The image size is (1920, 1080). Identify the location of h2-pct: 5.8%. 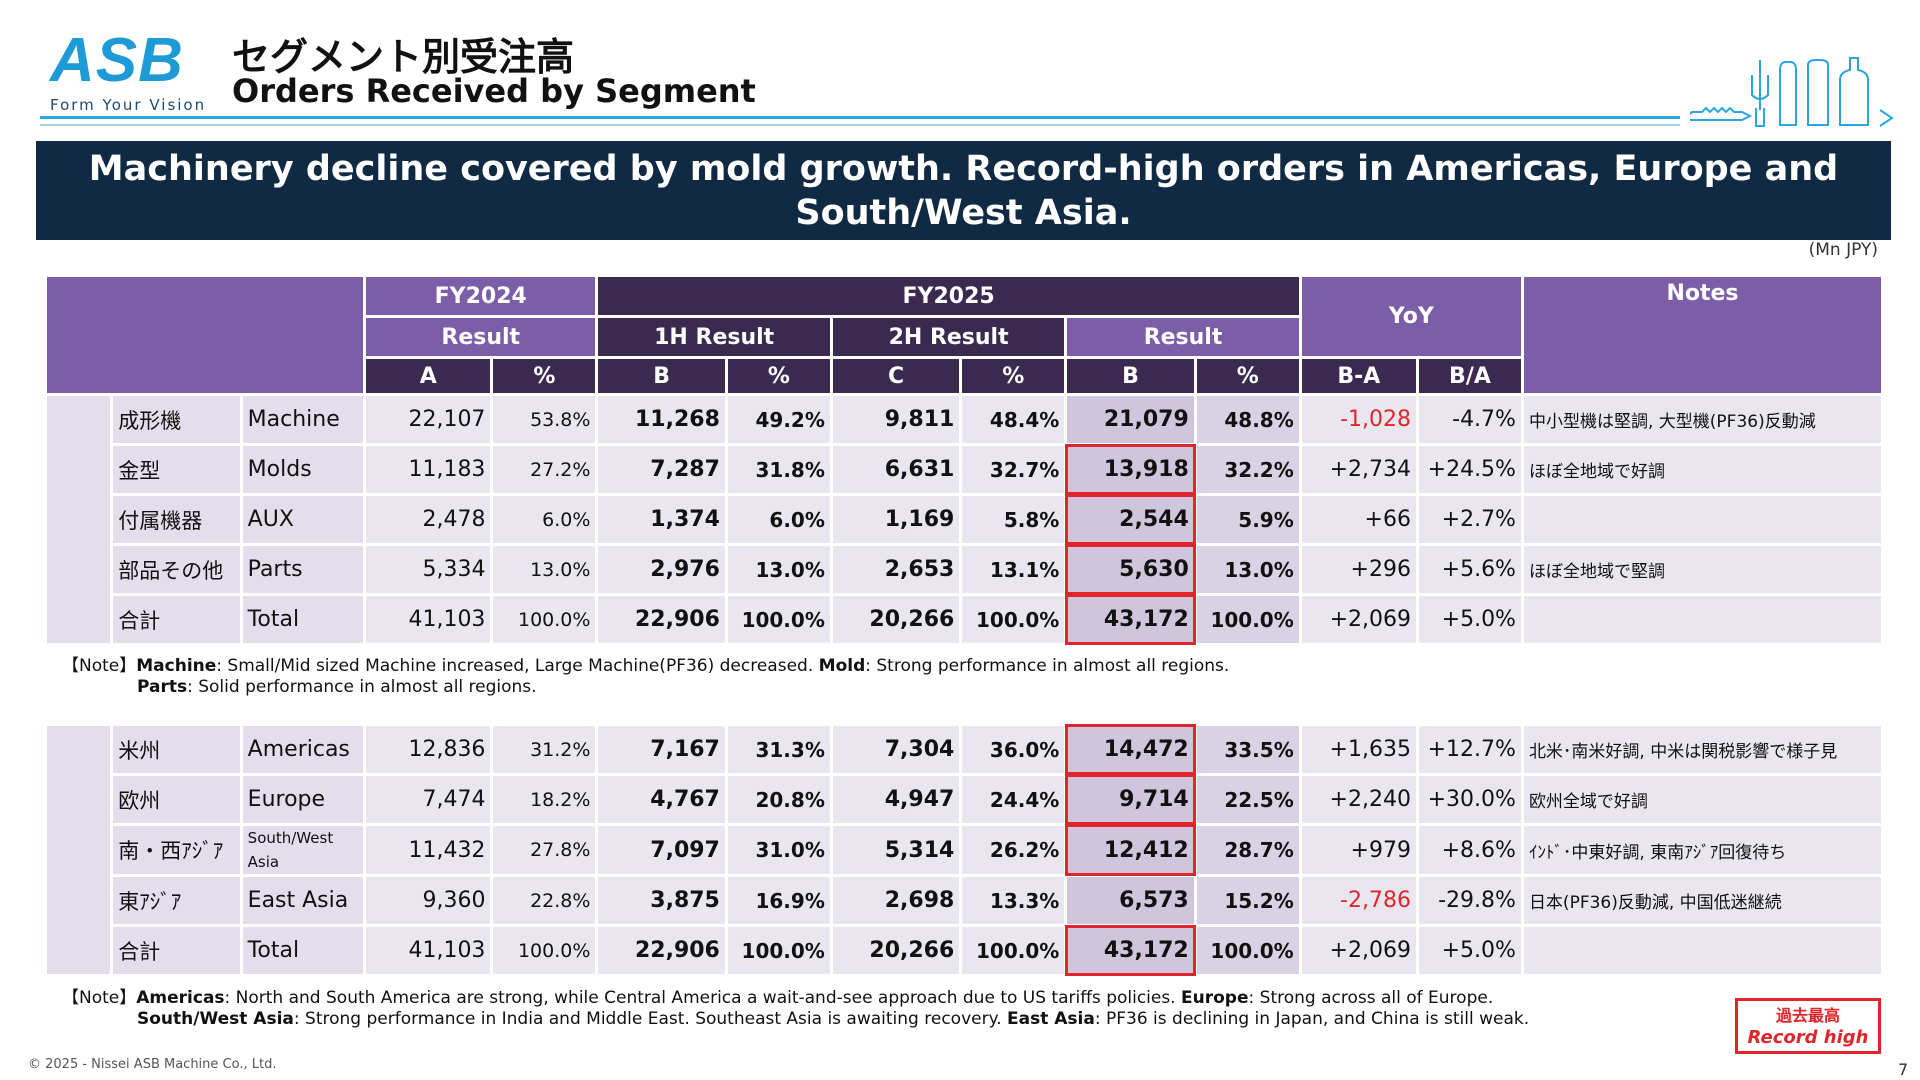
(1013, 519).